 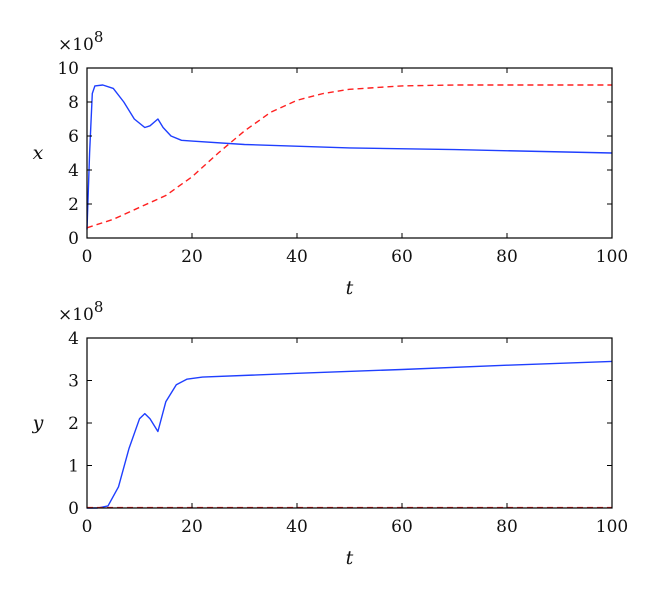 I want to click on y-axis-label: x, so click(x=38, y=153).